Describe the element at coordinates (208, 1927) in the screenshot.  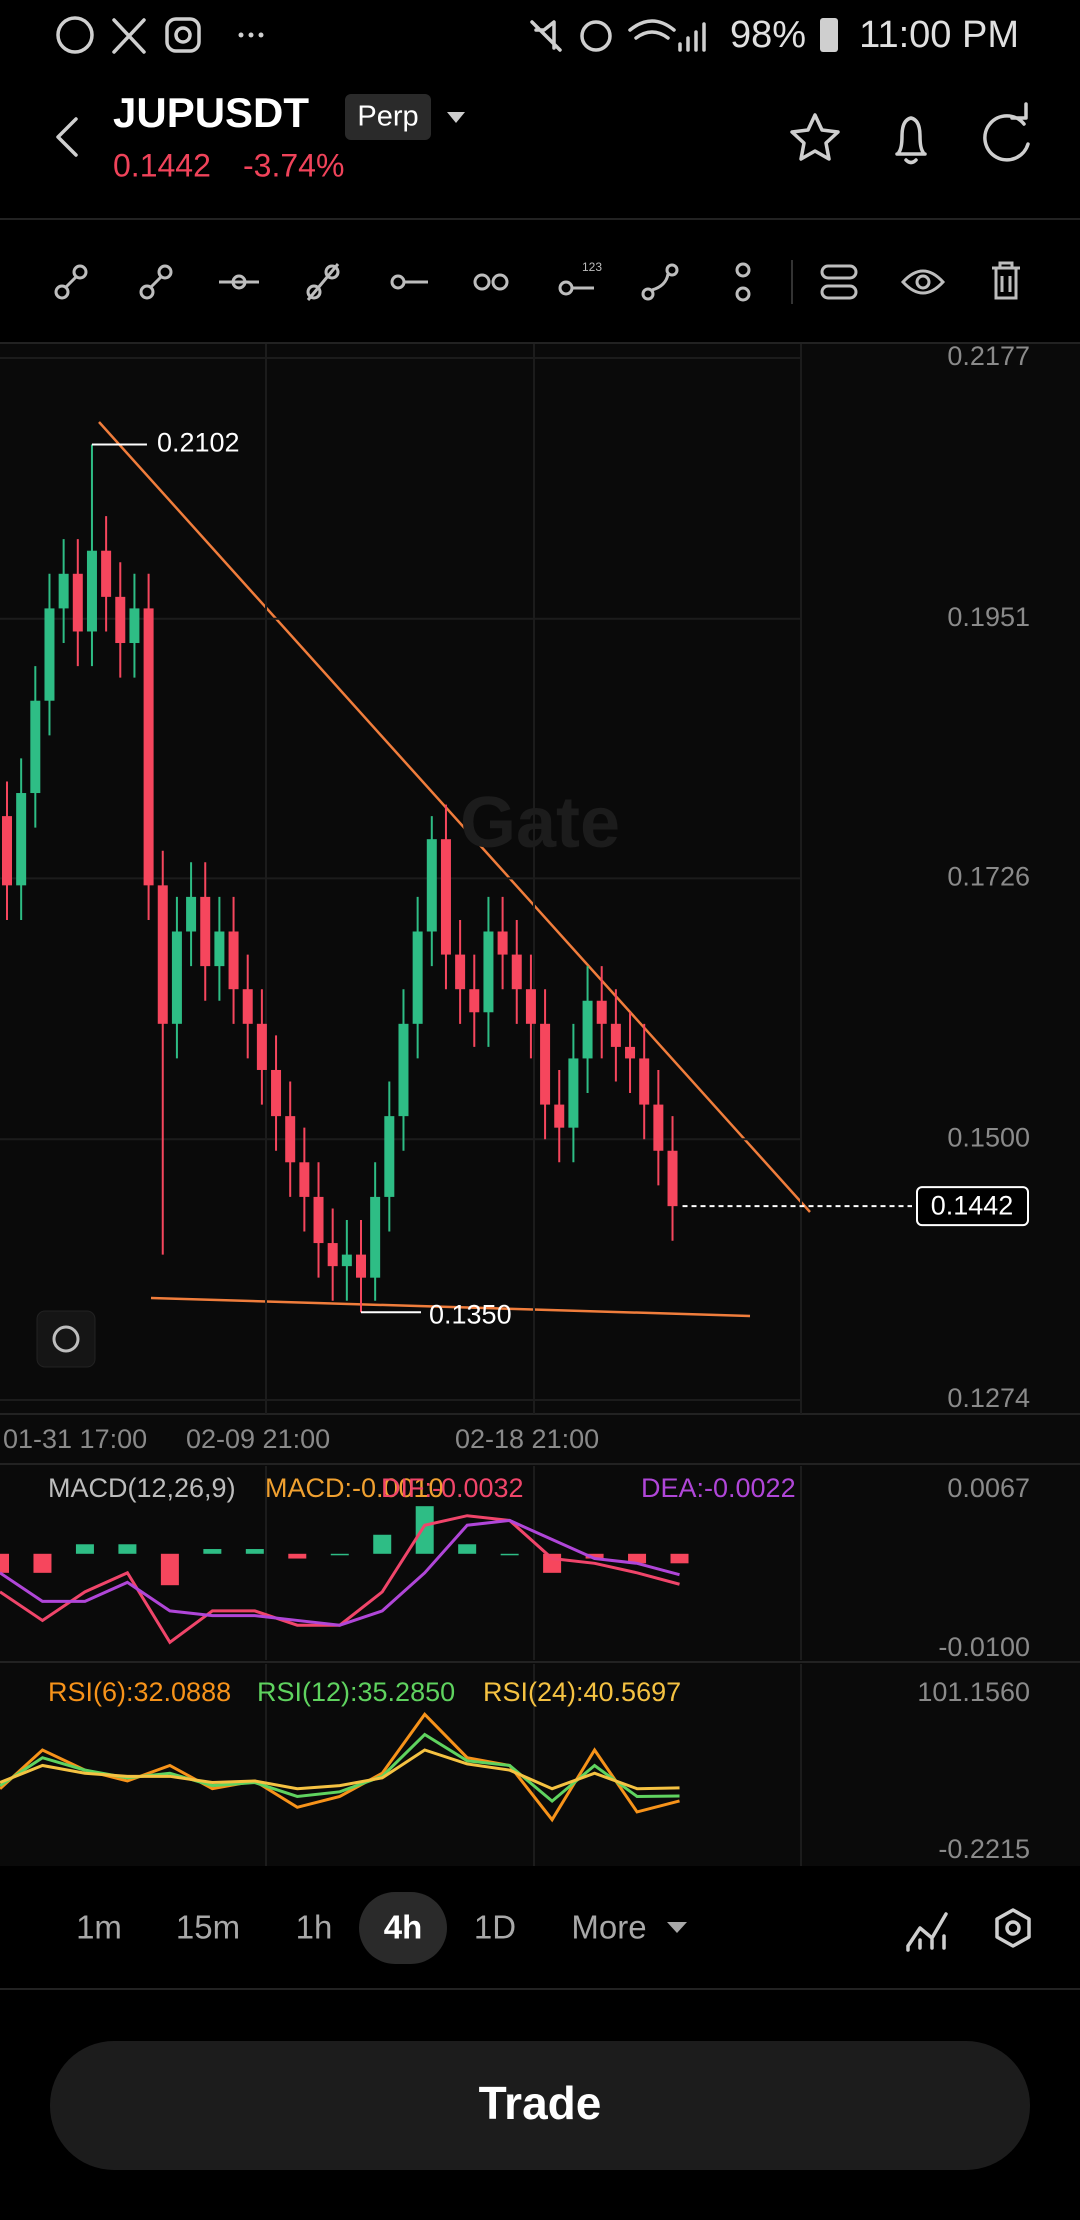
I see `timeframe: 15m` at that location.